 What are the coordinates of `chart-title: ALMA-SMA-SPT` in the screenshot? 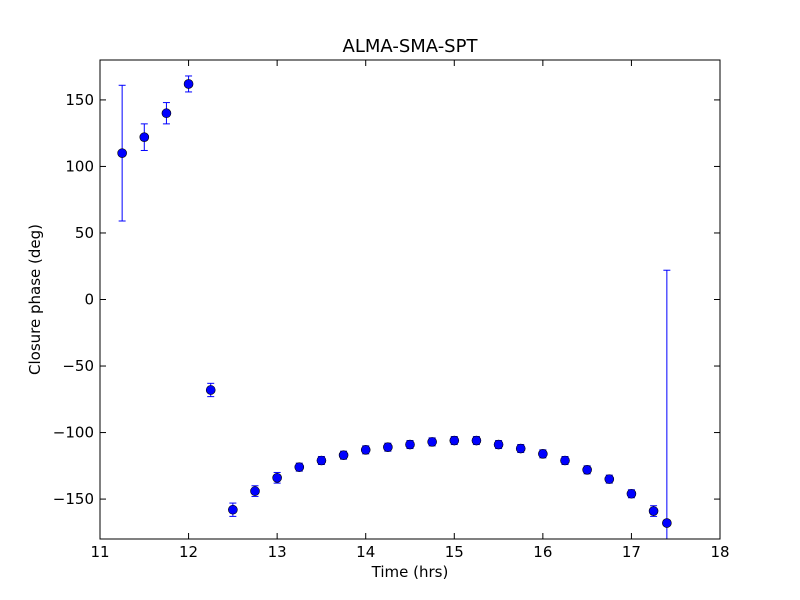 It's located at (411, 46).